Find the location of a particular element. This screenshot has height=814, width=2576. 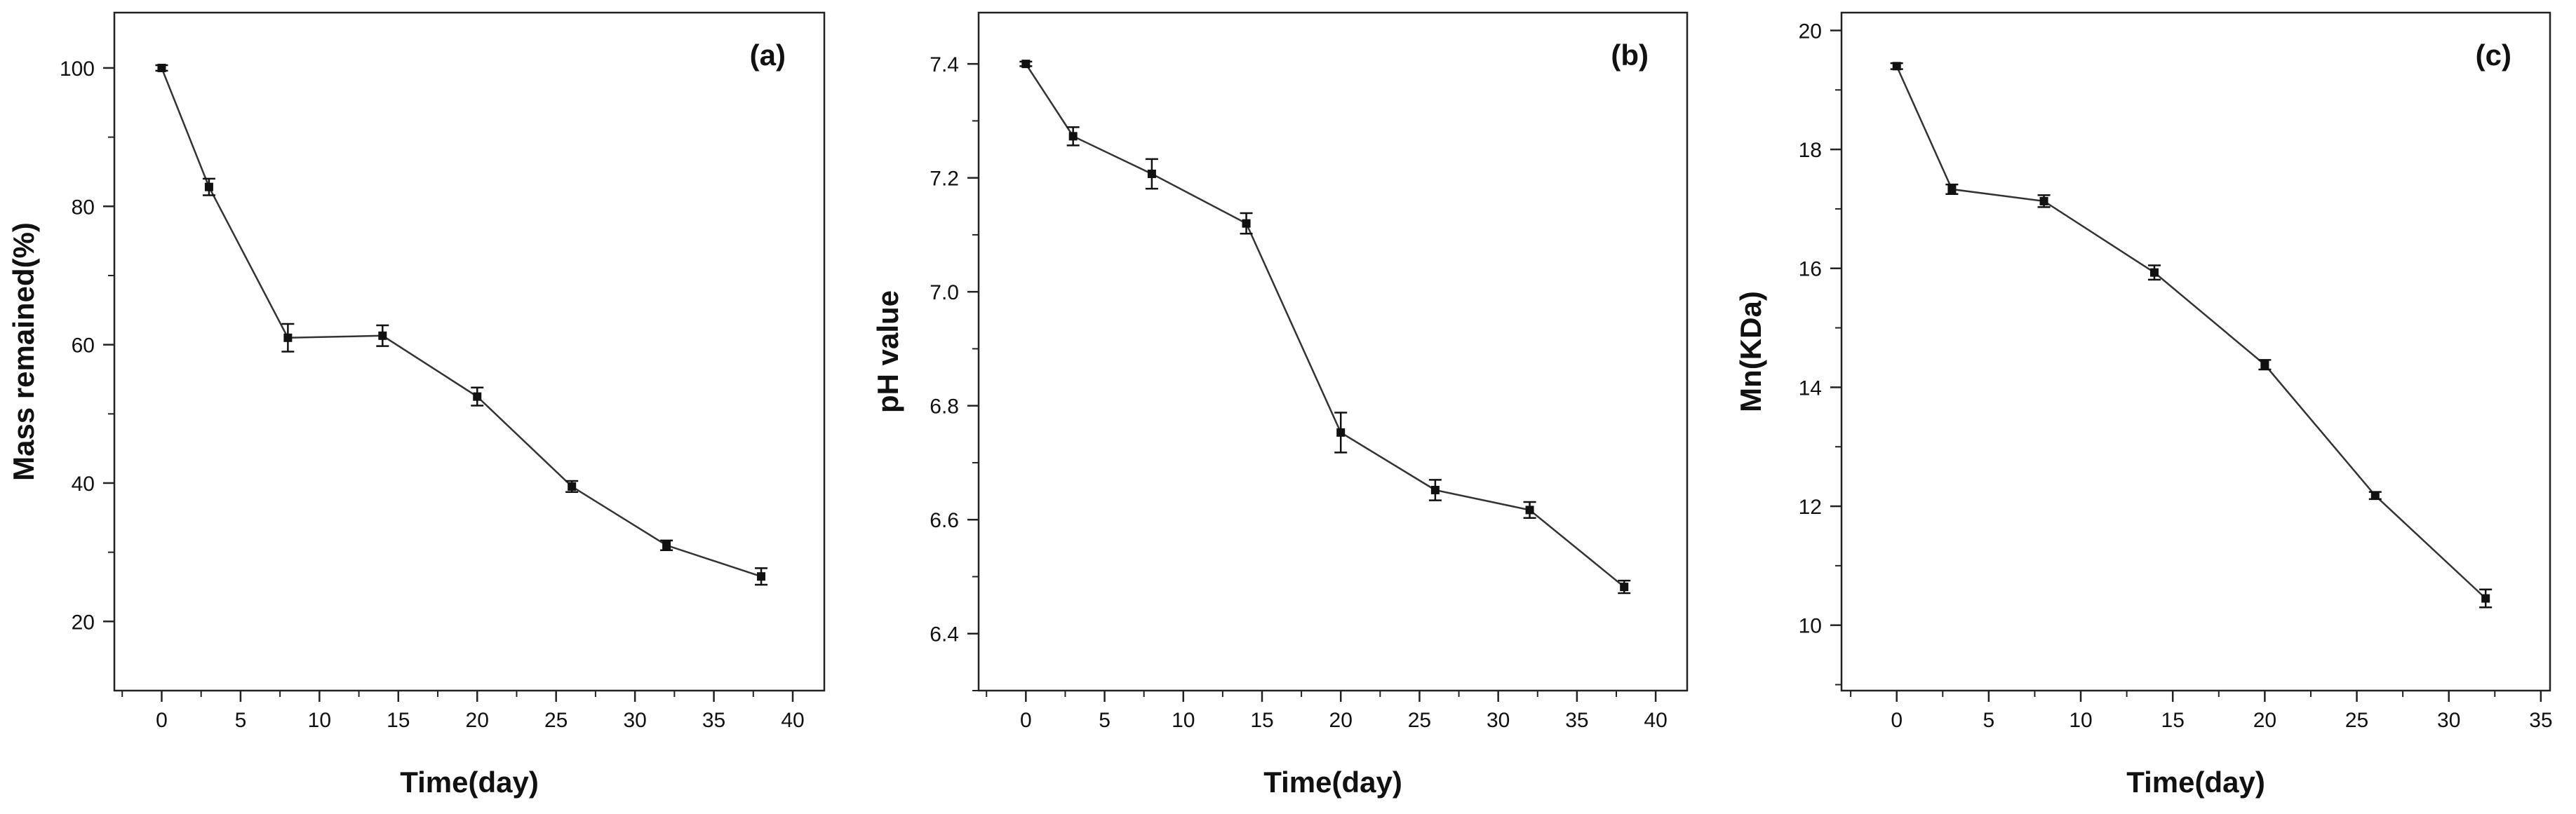

panel-label: (a) is located at coordinates (768, 55).